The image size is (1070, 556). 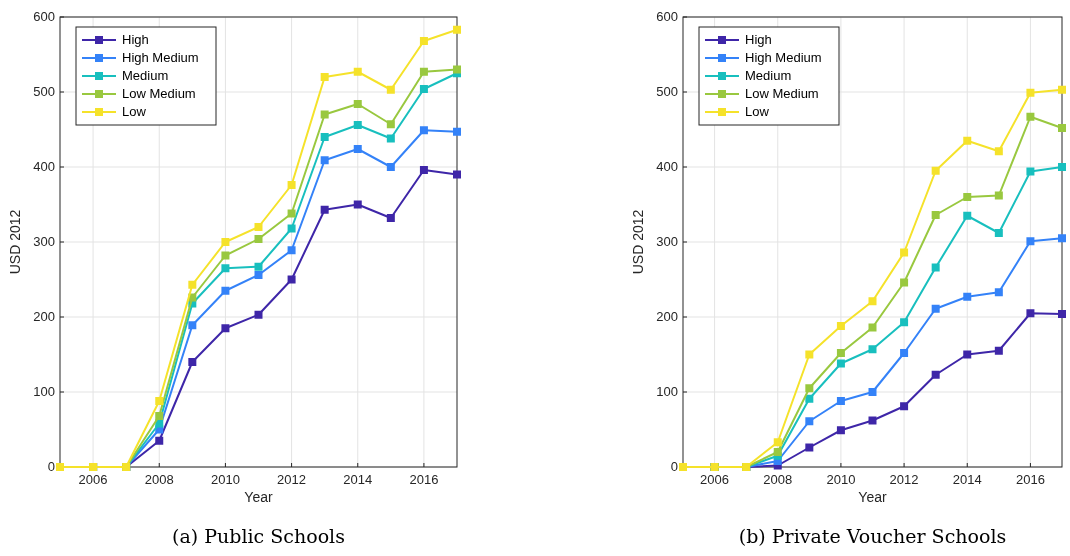 What do you see at coordinates (44, 91) in the screenshot?
I see `y-tick-label: 500` at bounding box center [44, 91].